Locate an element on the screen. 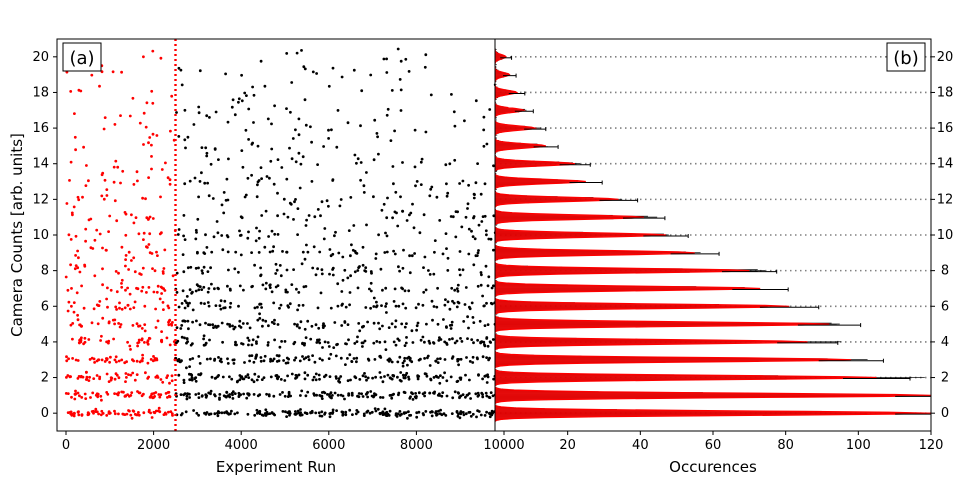 The width and height of the screenshot is (970, 485). y-tick-label-right: 6 is located at coordinates (945, 306).